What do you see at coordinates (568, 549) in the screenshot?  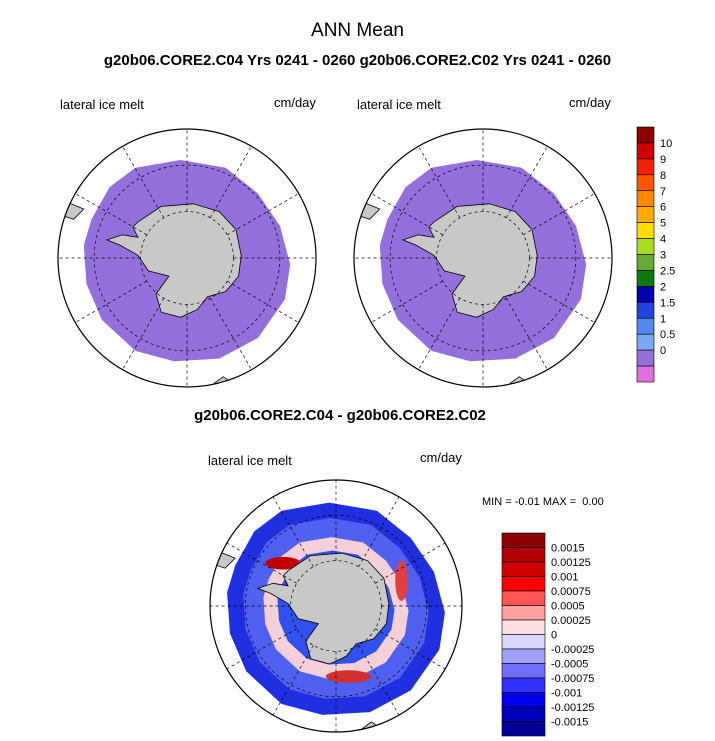 I see `colorbar-tick-label: 0.0015` at bounding box center [568, 549].